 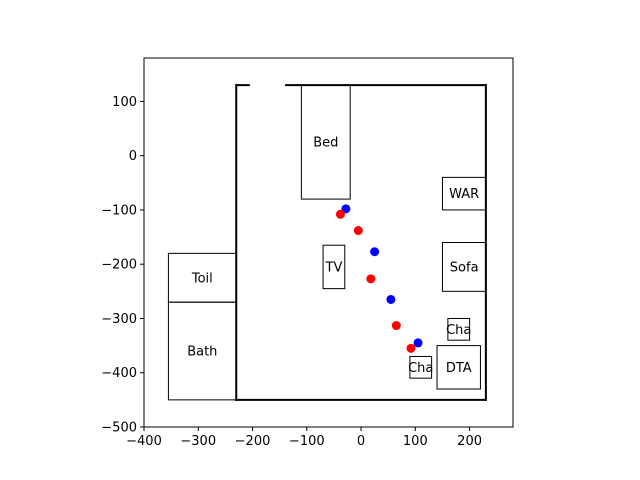 What do you see at coordinates (119, 319) in the screenshot?
I see `y-tick-label: −300` at bounding box center [119, 319].